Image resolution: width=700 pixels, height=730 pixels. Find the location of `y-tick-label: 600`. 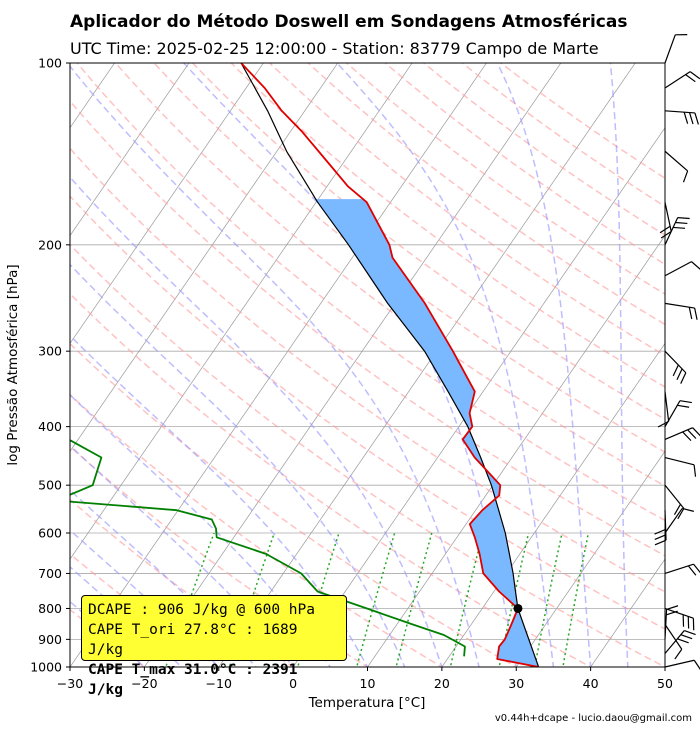

y-tick-label: 600 is located at coordinates (50, 533).